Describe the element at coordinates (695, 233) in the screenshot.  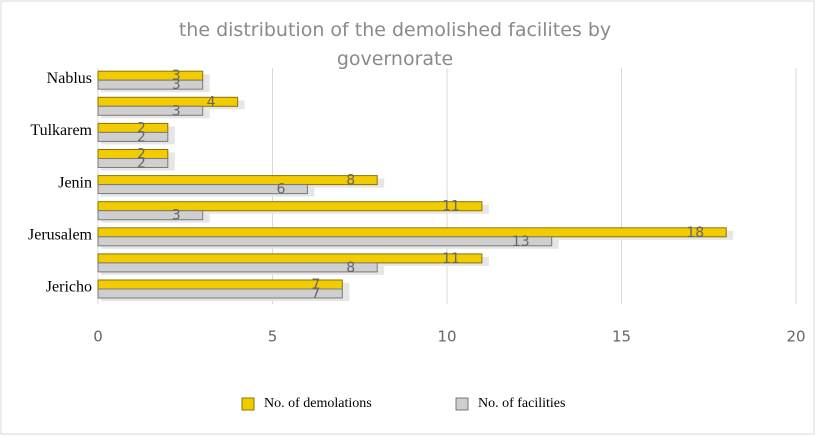
I see `data-label: 18` at that location.